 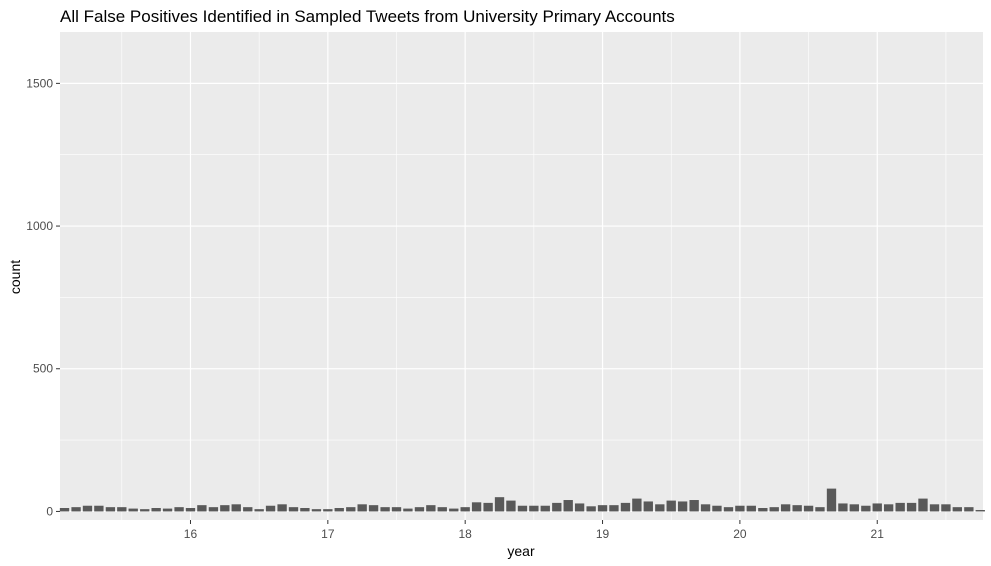 What do you see at coordinates (603, 534) in the screenshot?
I see `x-tick-label: 19` at bounding box center [603, 534].